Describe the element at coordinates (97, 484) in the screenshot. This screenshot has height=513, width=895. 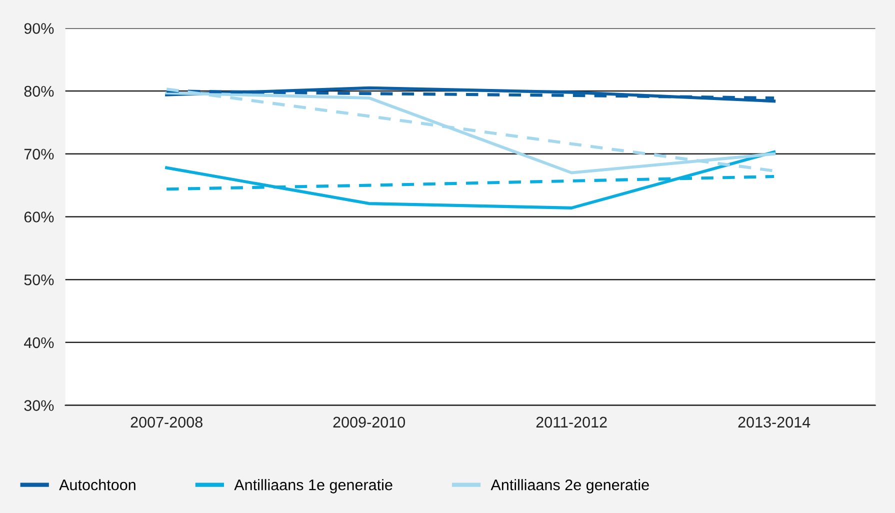
I see `legend-label: Autochtoon` at that location.